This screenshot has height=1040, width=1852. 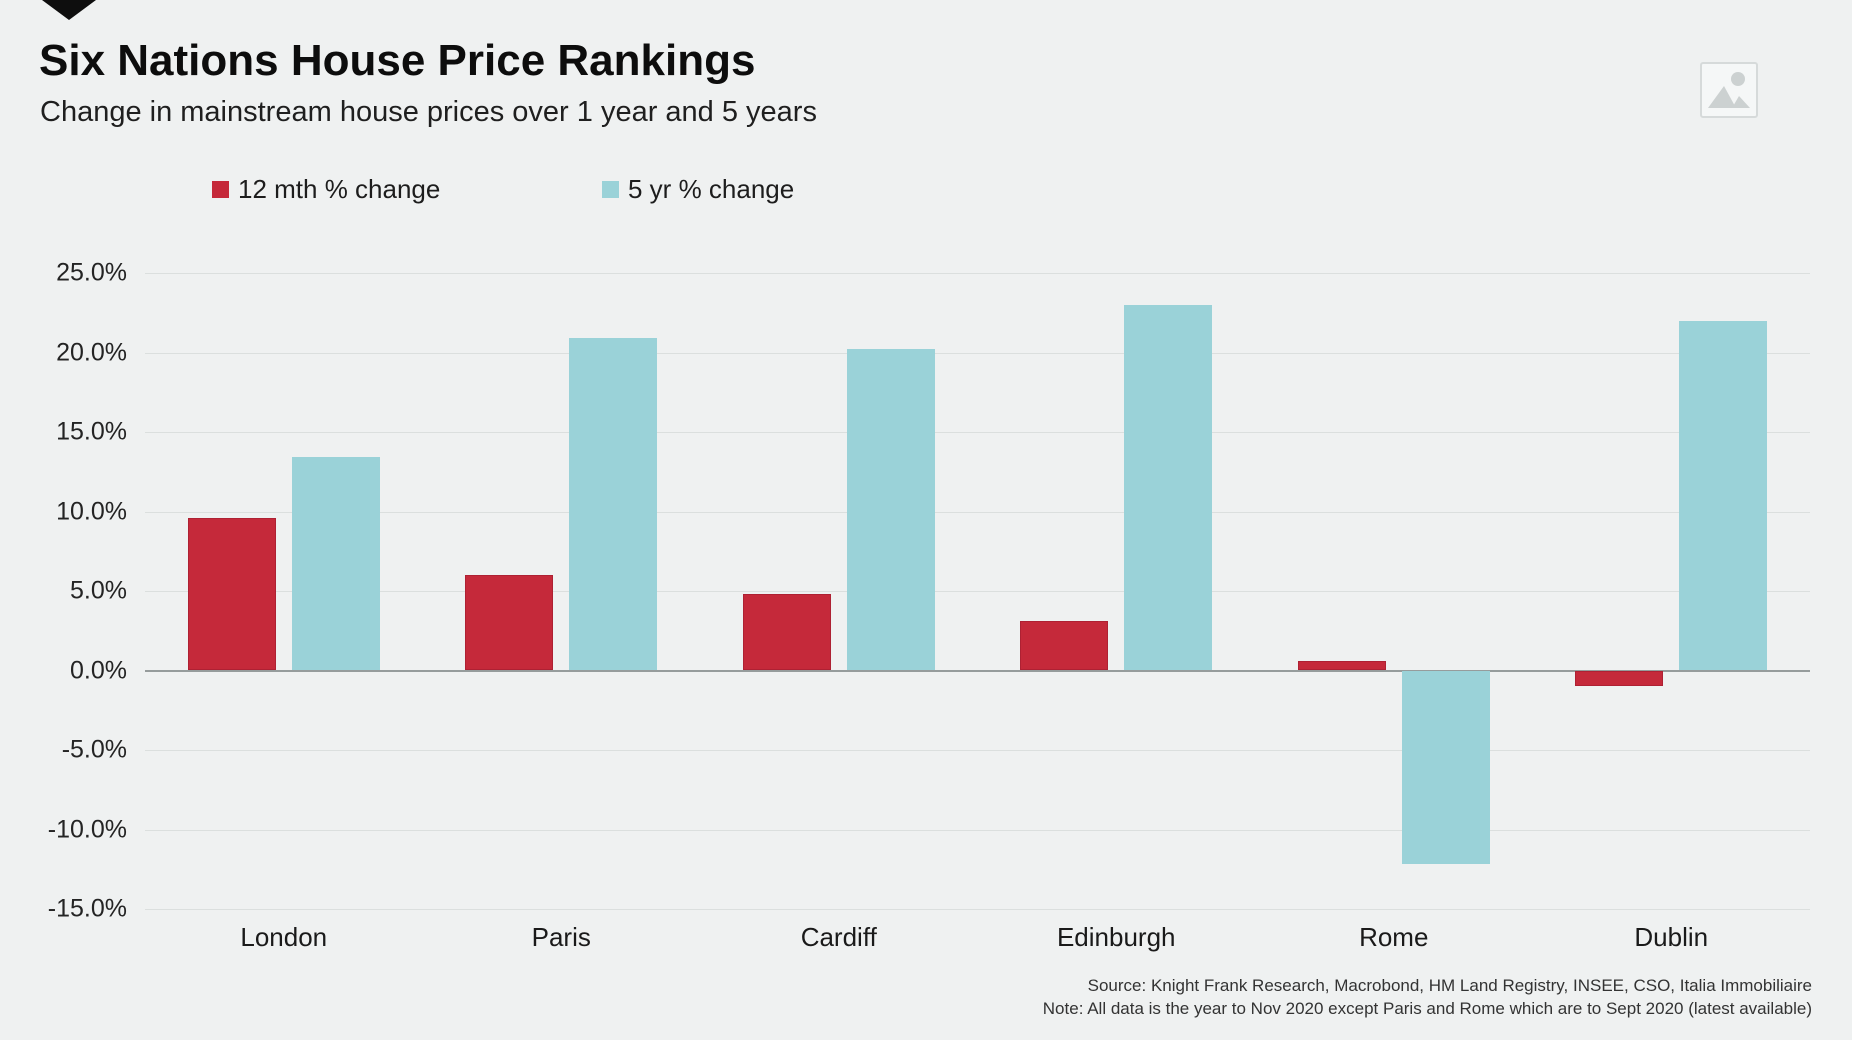 I want to click on legend-item-5yr: 5 yr % change, so click(x=698, y=189).